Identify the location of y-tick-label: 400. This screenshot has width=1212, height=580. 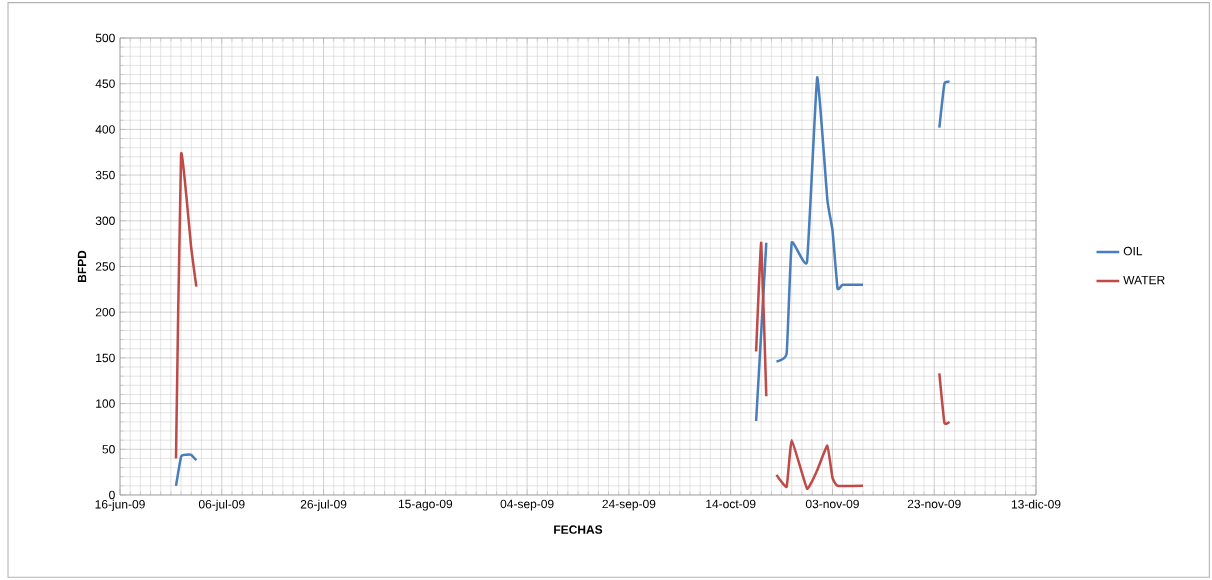
(105, 129).